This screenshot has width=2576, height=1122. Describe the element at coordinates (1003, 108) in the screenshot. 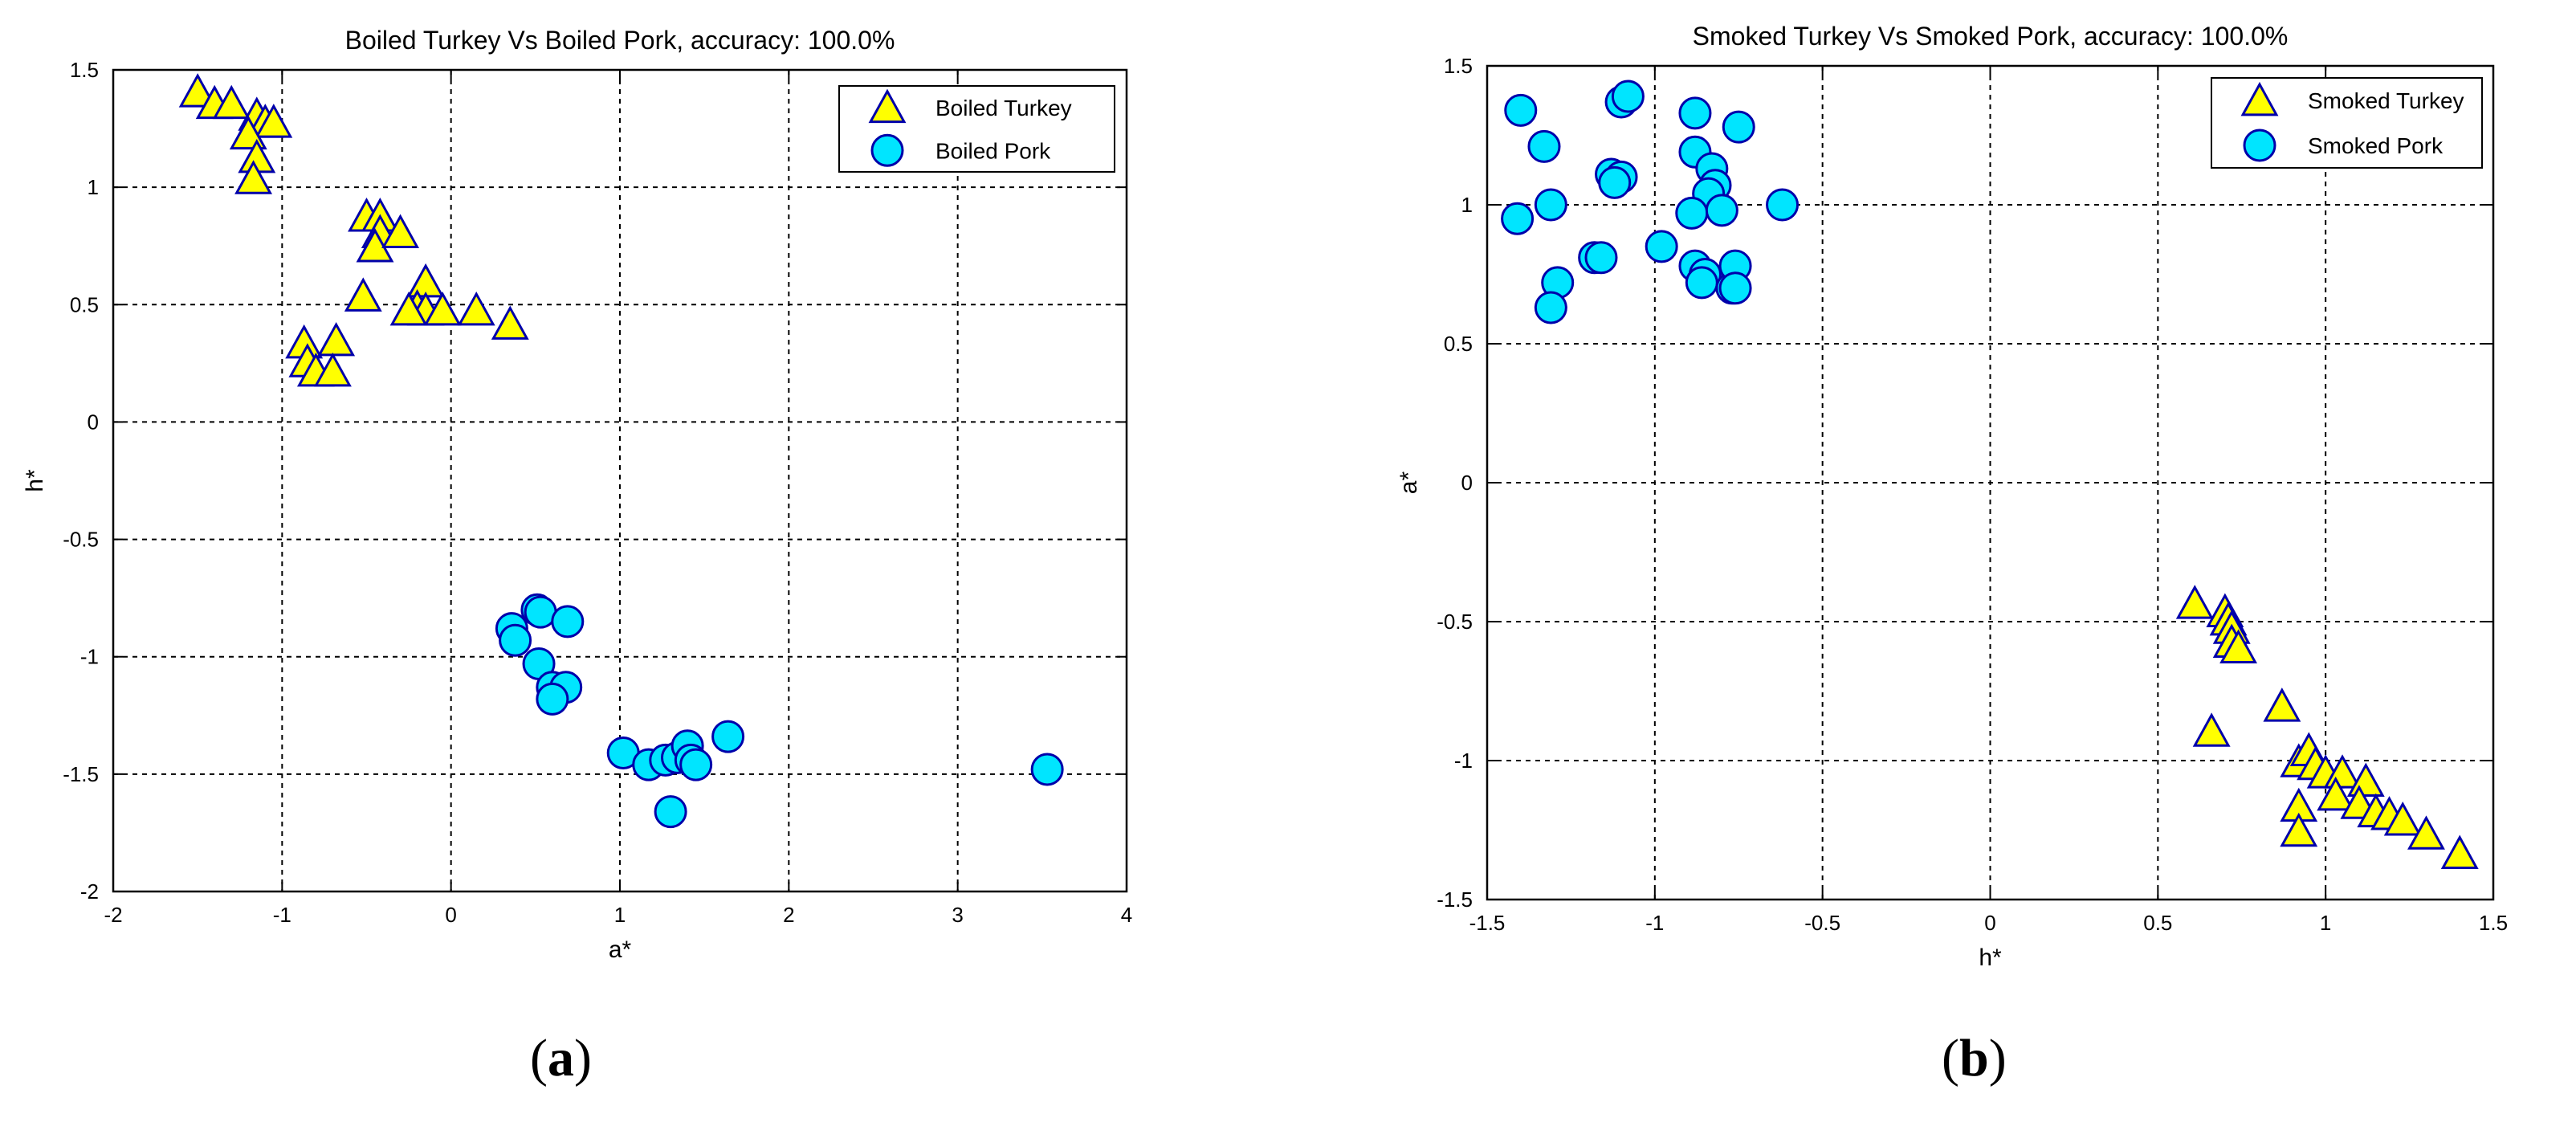

I see `legend-label: Boiled Turkey` at that location.